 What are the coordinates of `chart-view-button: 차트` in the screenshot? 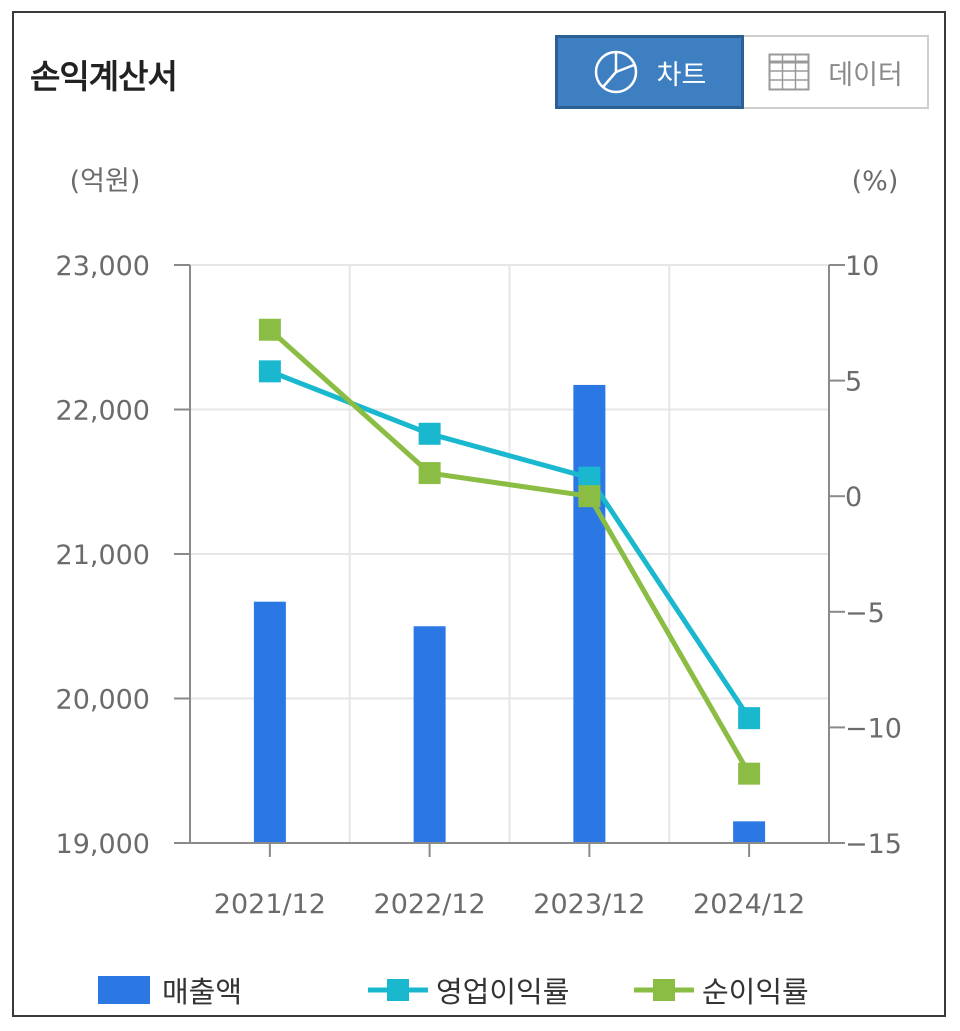 It's located at (649, 72).